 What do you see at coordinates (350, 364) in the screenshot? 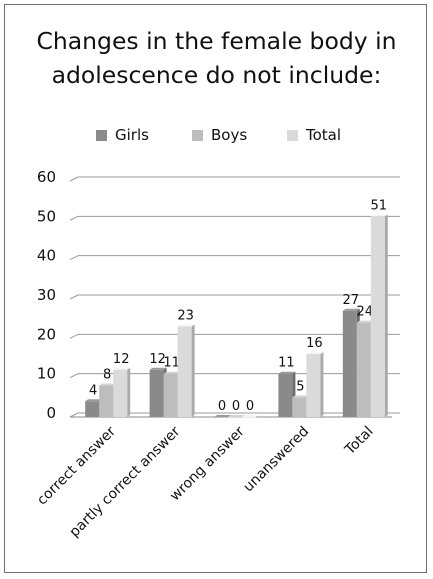
I see `bar-girls-total` at bounding box center [350, 364].